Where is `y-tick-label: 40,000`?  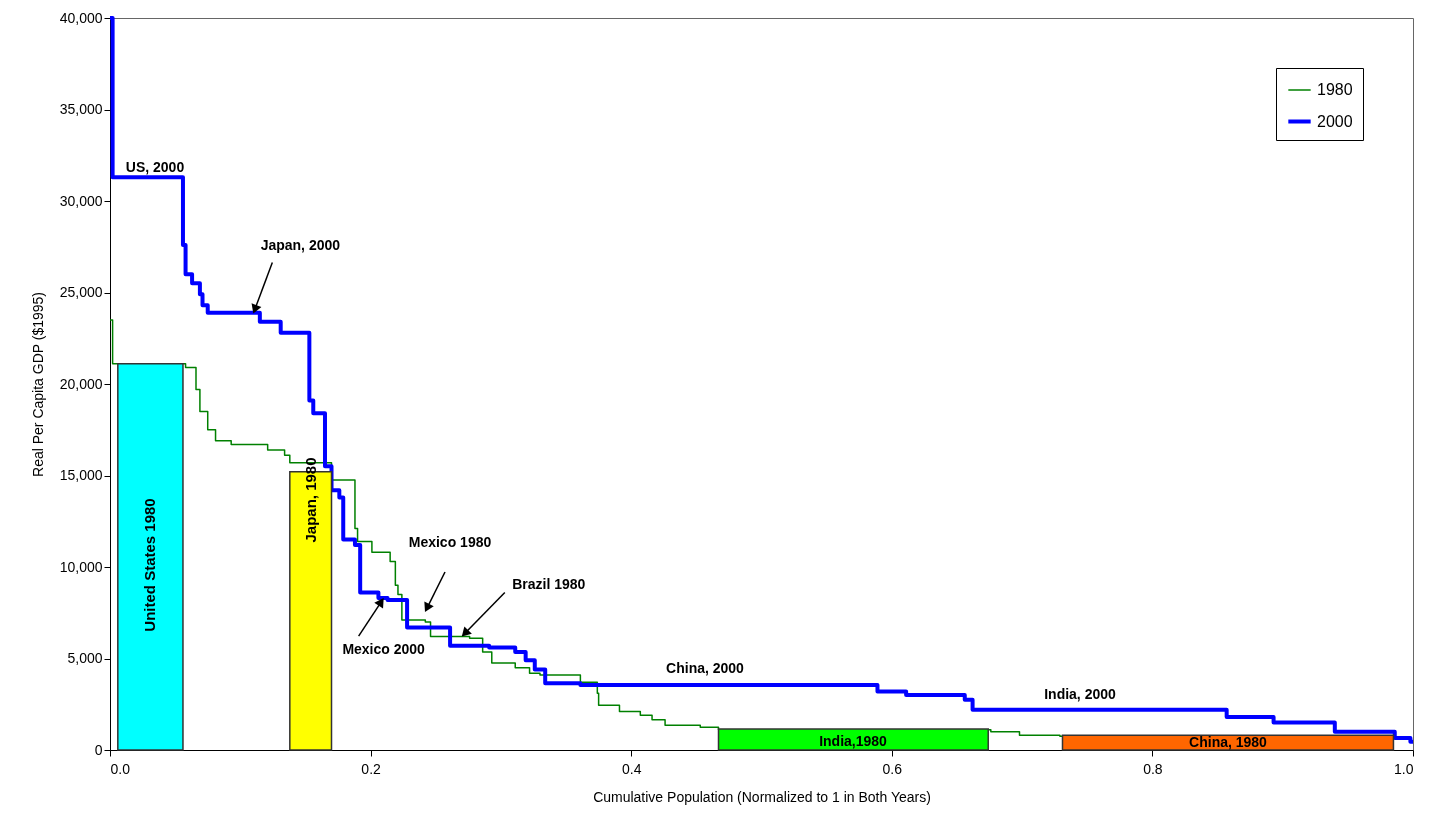
y-tick-label: 40,000 is located at coordinates (81, 17).